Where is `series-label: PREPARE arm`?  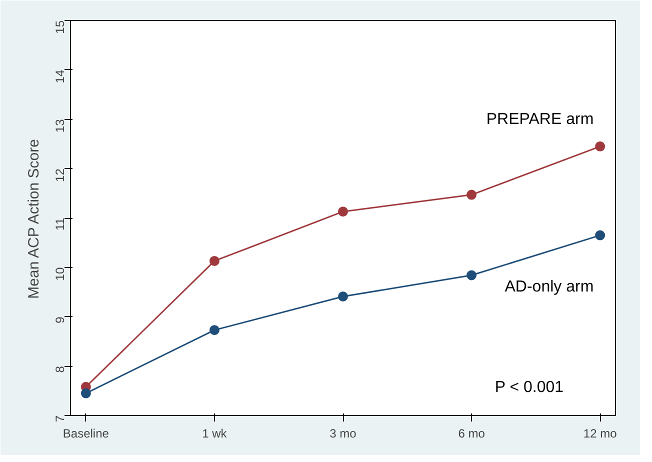
series-label: PREPARE arm is located at coordinates (540, 119).